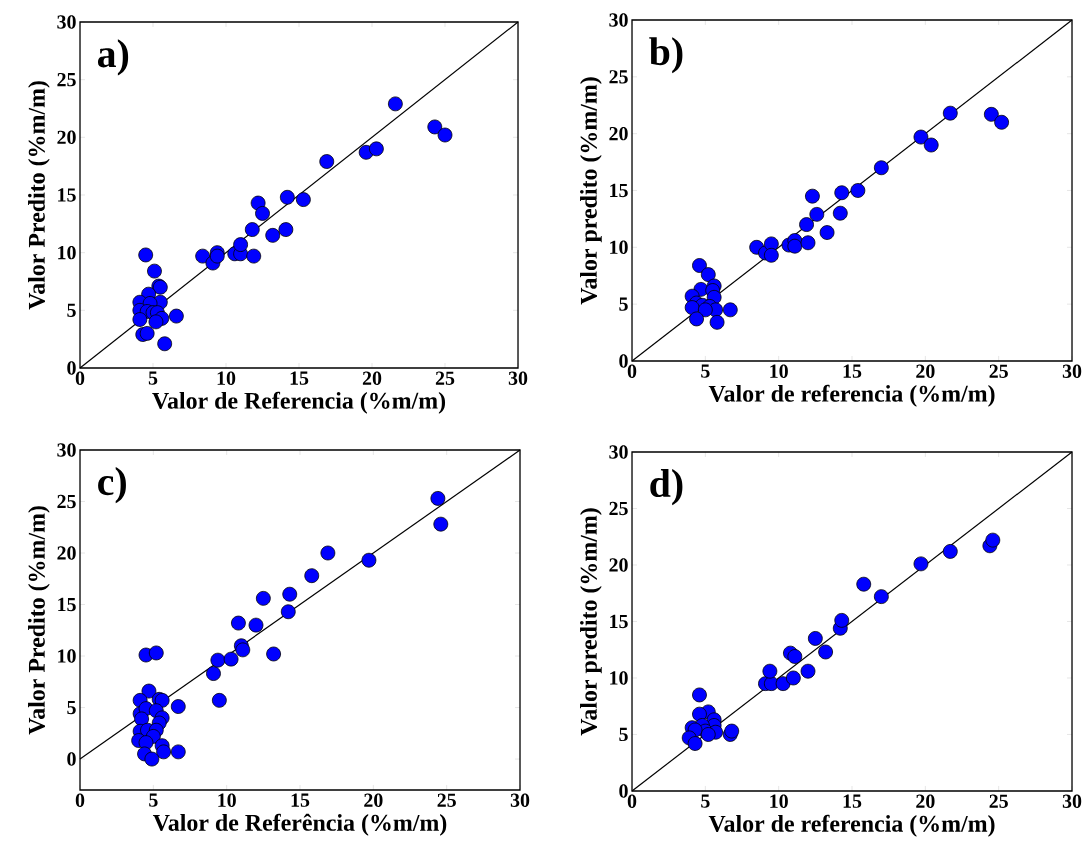  I want to click on annotation: d), so click(666, 487).